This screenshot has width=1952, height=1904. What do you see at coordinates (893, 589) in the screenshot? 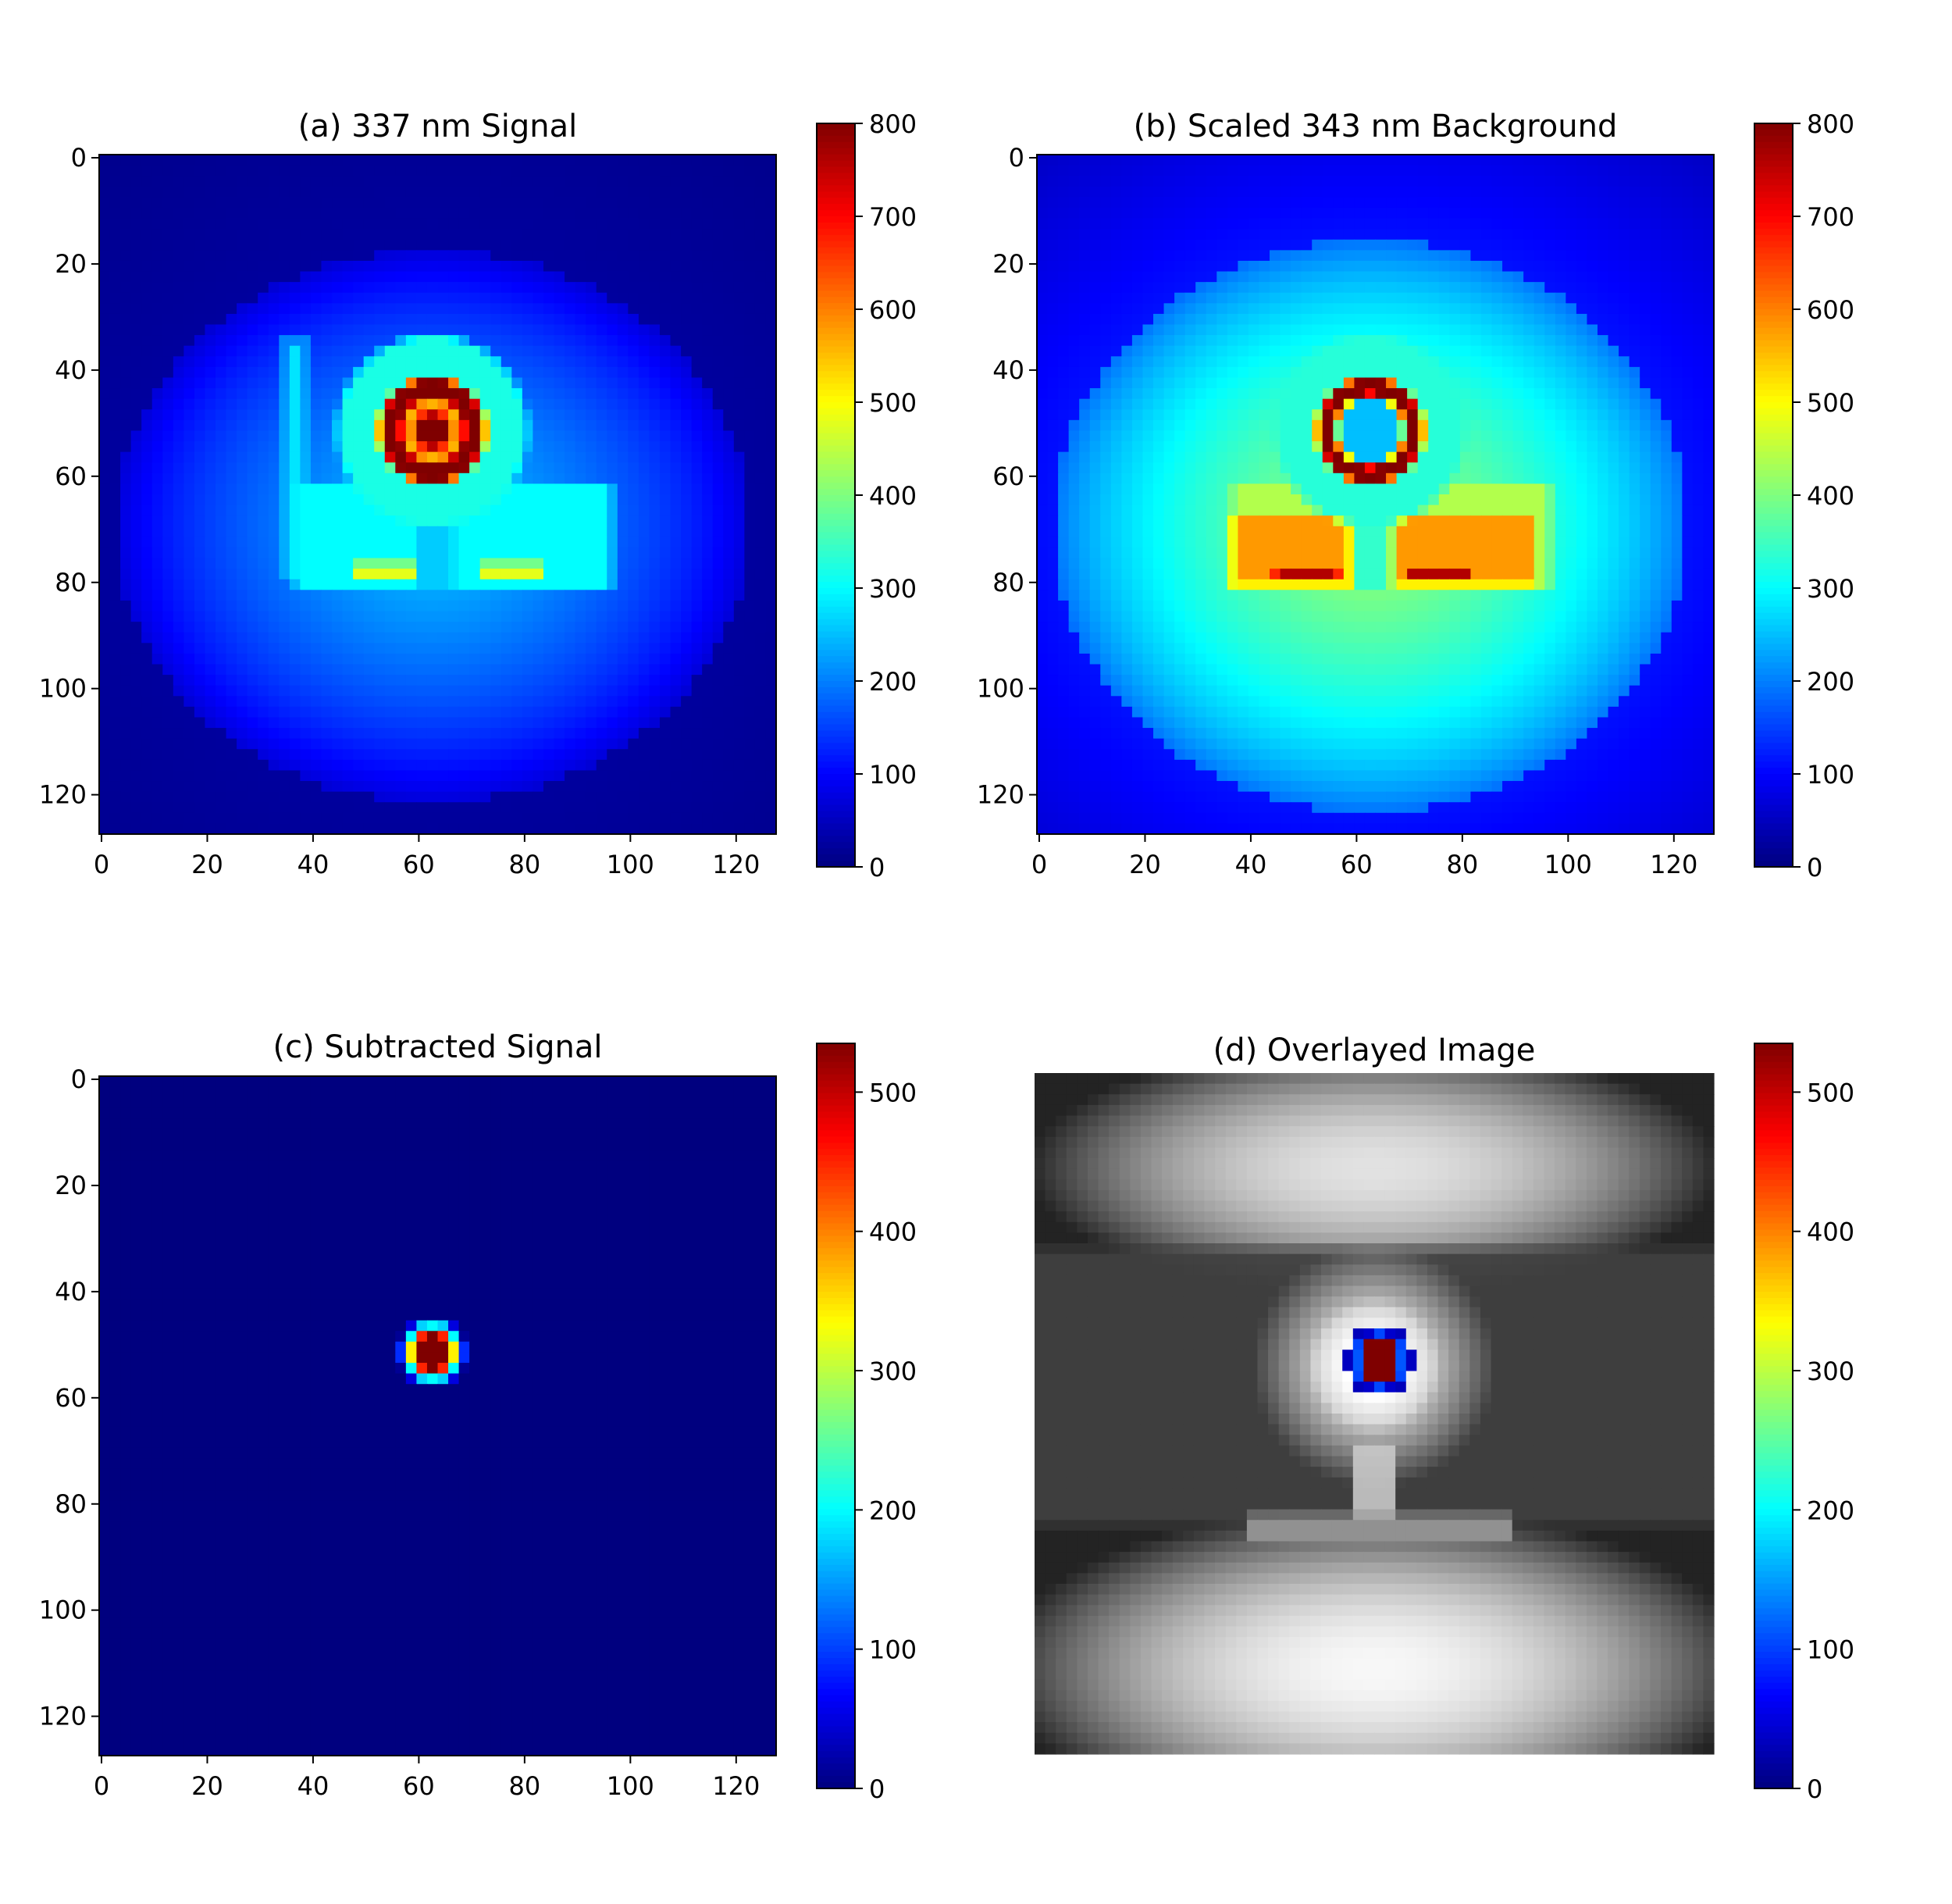
I see `colorbar-tick-label: 300` at bounding box center [893, 589].